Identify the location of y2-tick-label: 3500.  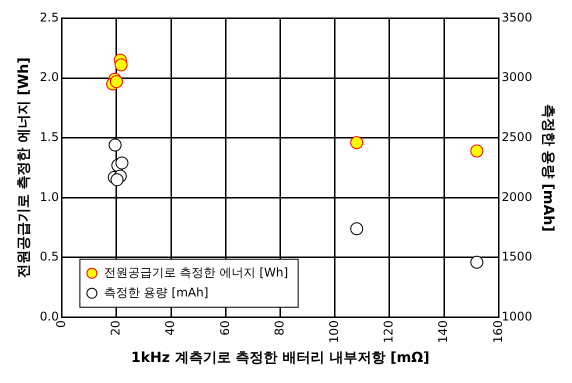
(517, 17).